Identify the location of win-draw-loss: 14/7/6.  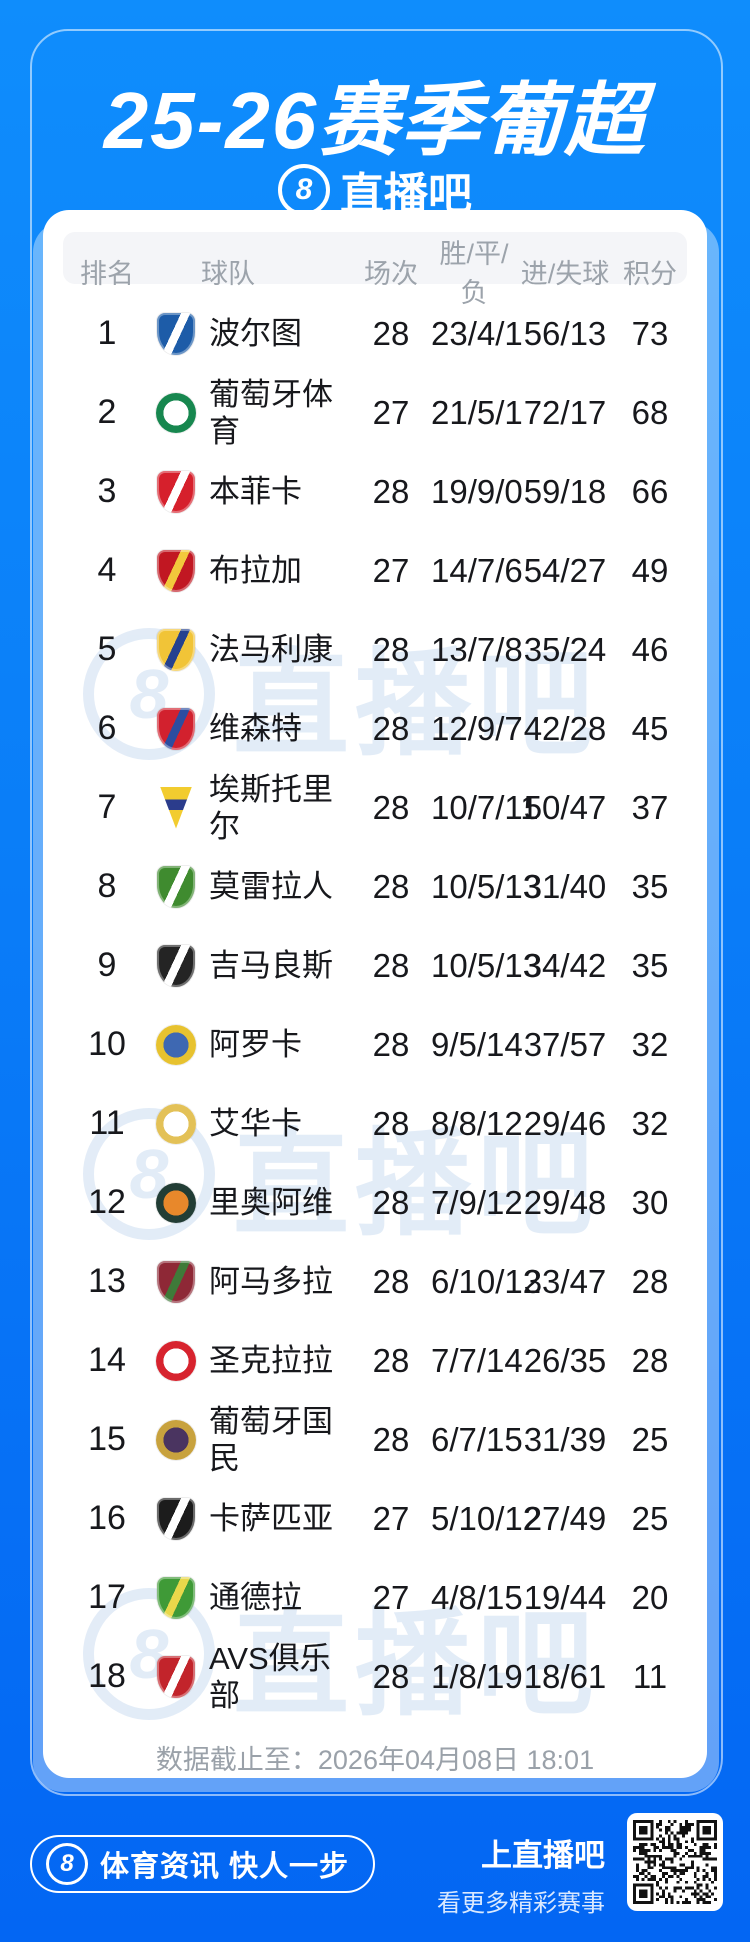
(477, 570).